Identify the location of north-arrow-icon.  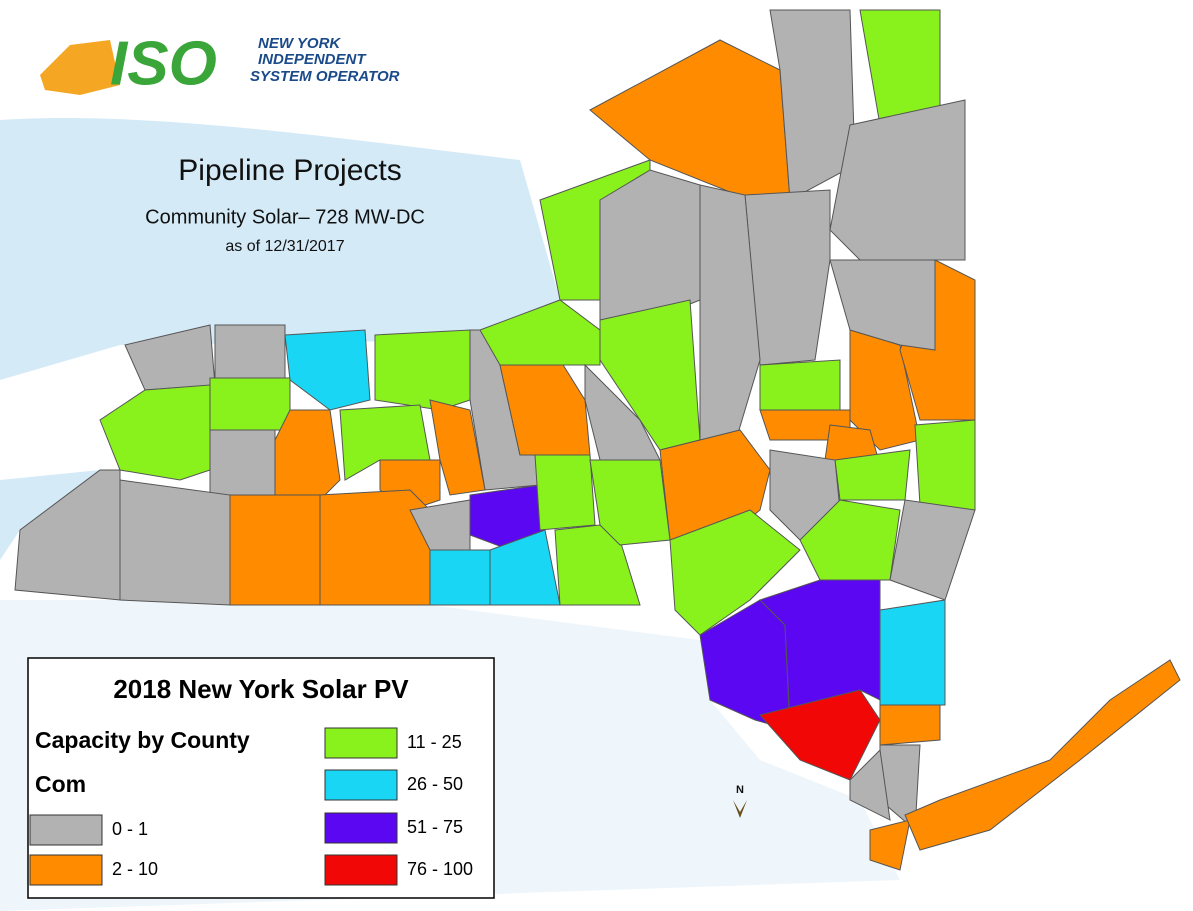
(740, 809).